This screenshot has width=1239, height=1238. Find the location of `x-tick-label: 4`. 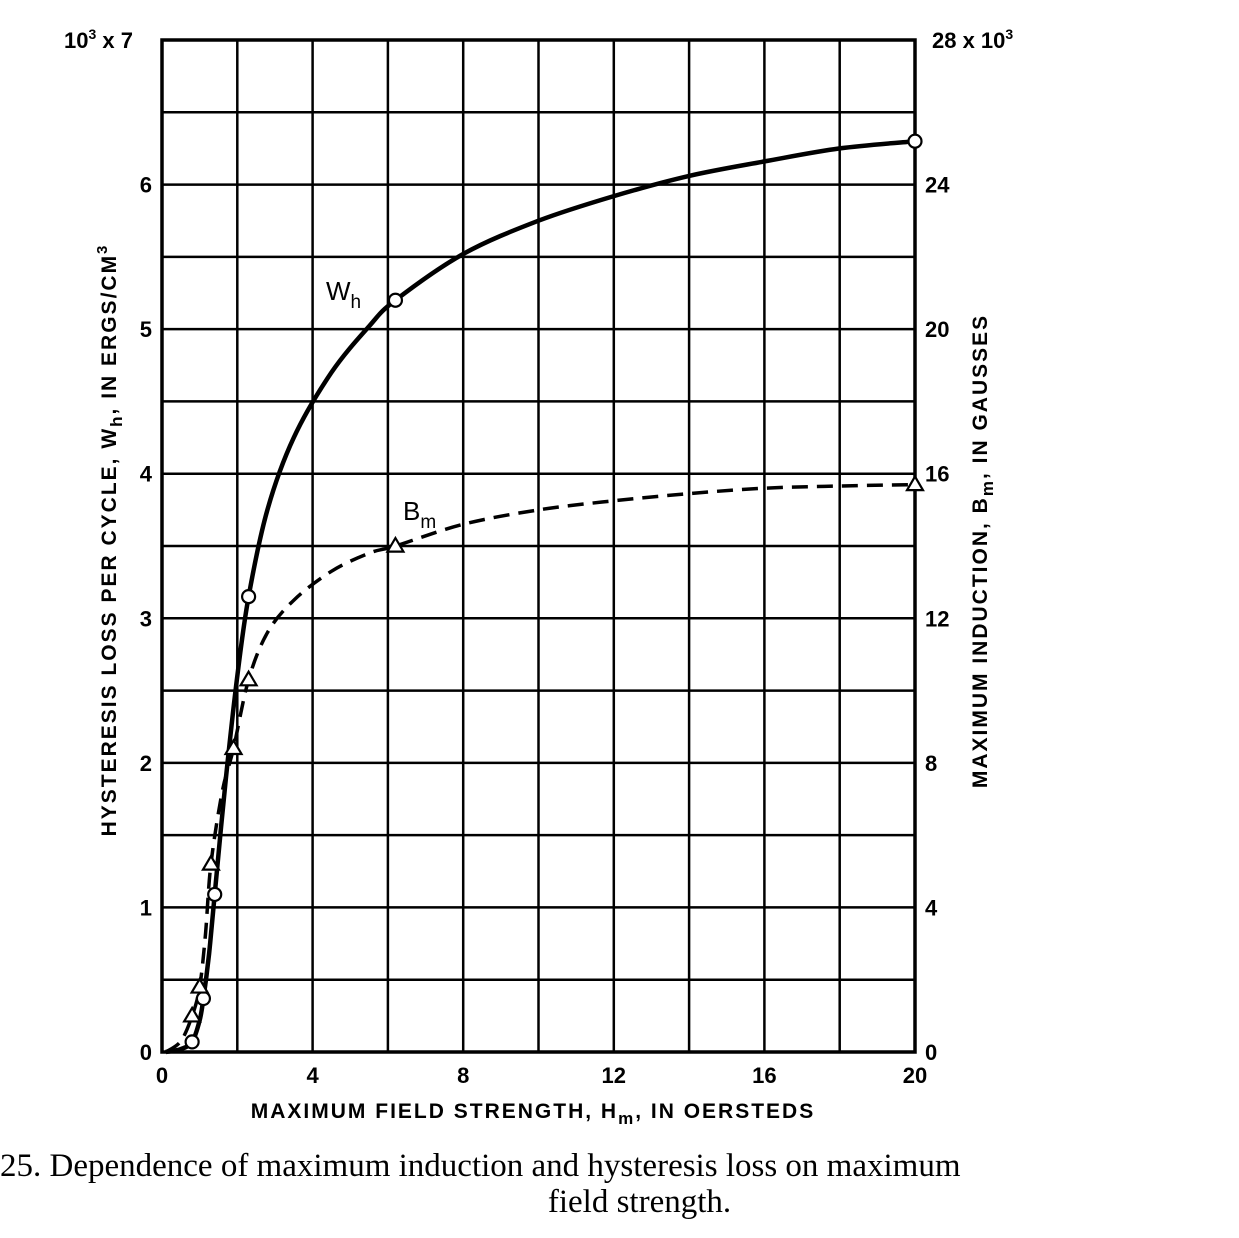

x-tick-label: 4 is located at coordinates (312, 1075).